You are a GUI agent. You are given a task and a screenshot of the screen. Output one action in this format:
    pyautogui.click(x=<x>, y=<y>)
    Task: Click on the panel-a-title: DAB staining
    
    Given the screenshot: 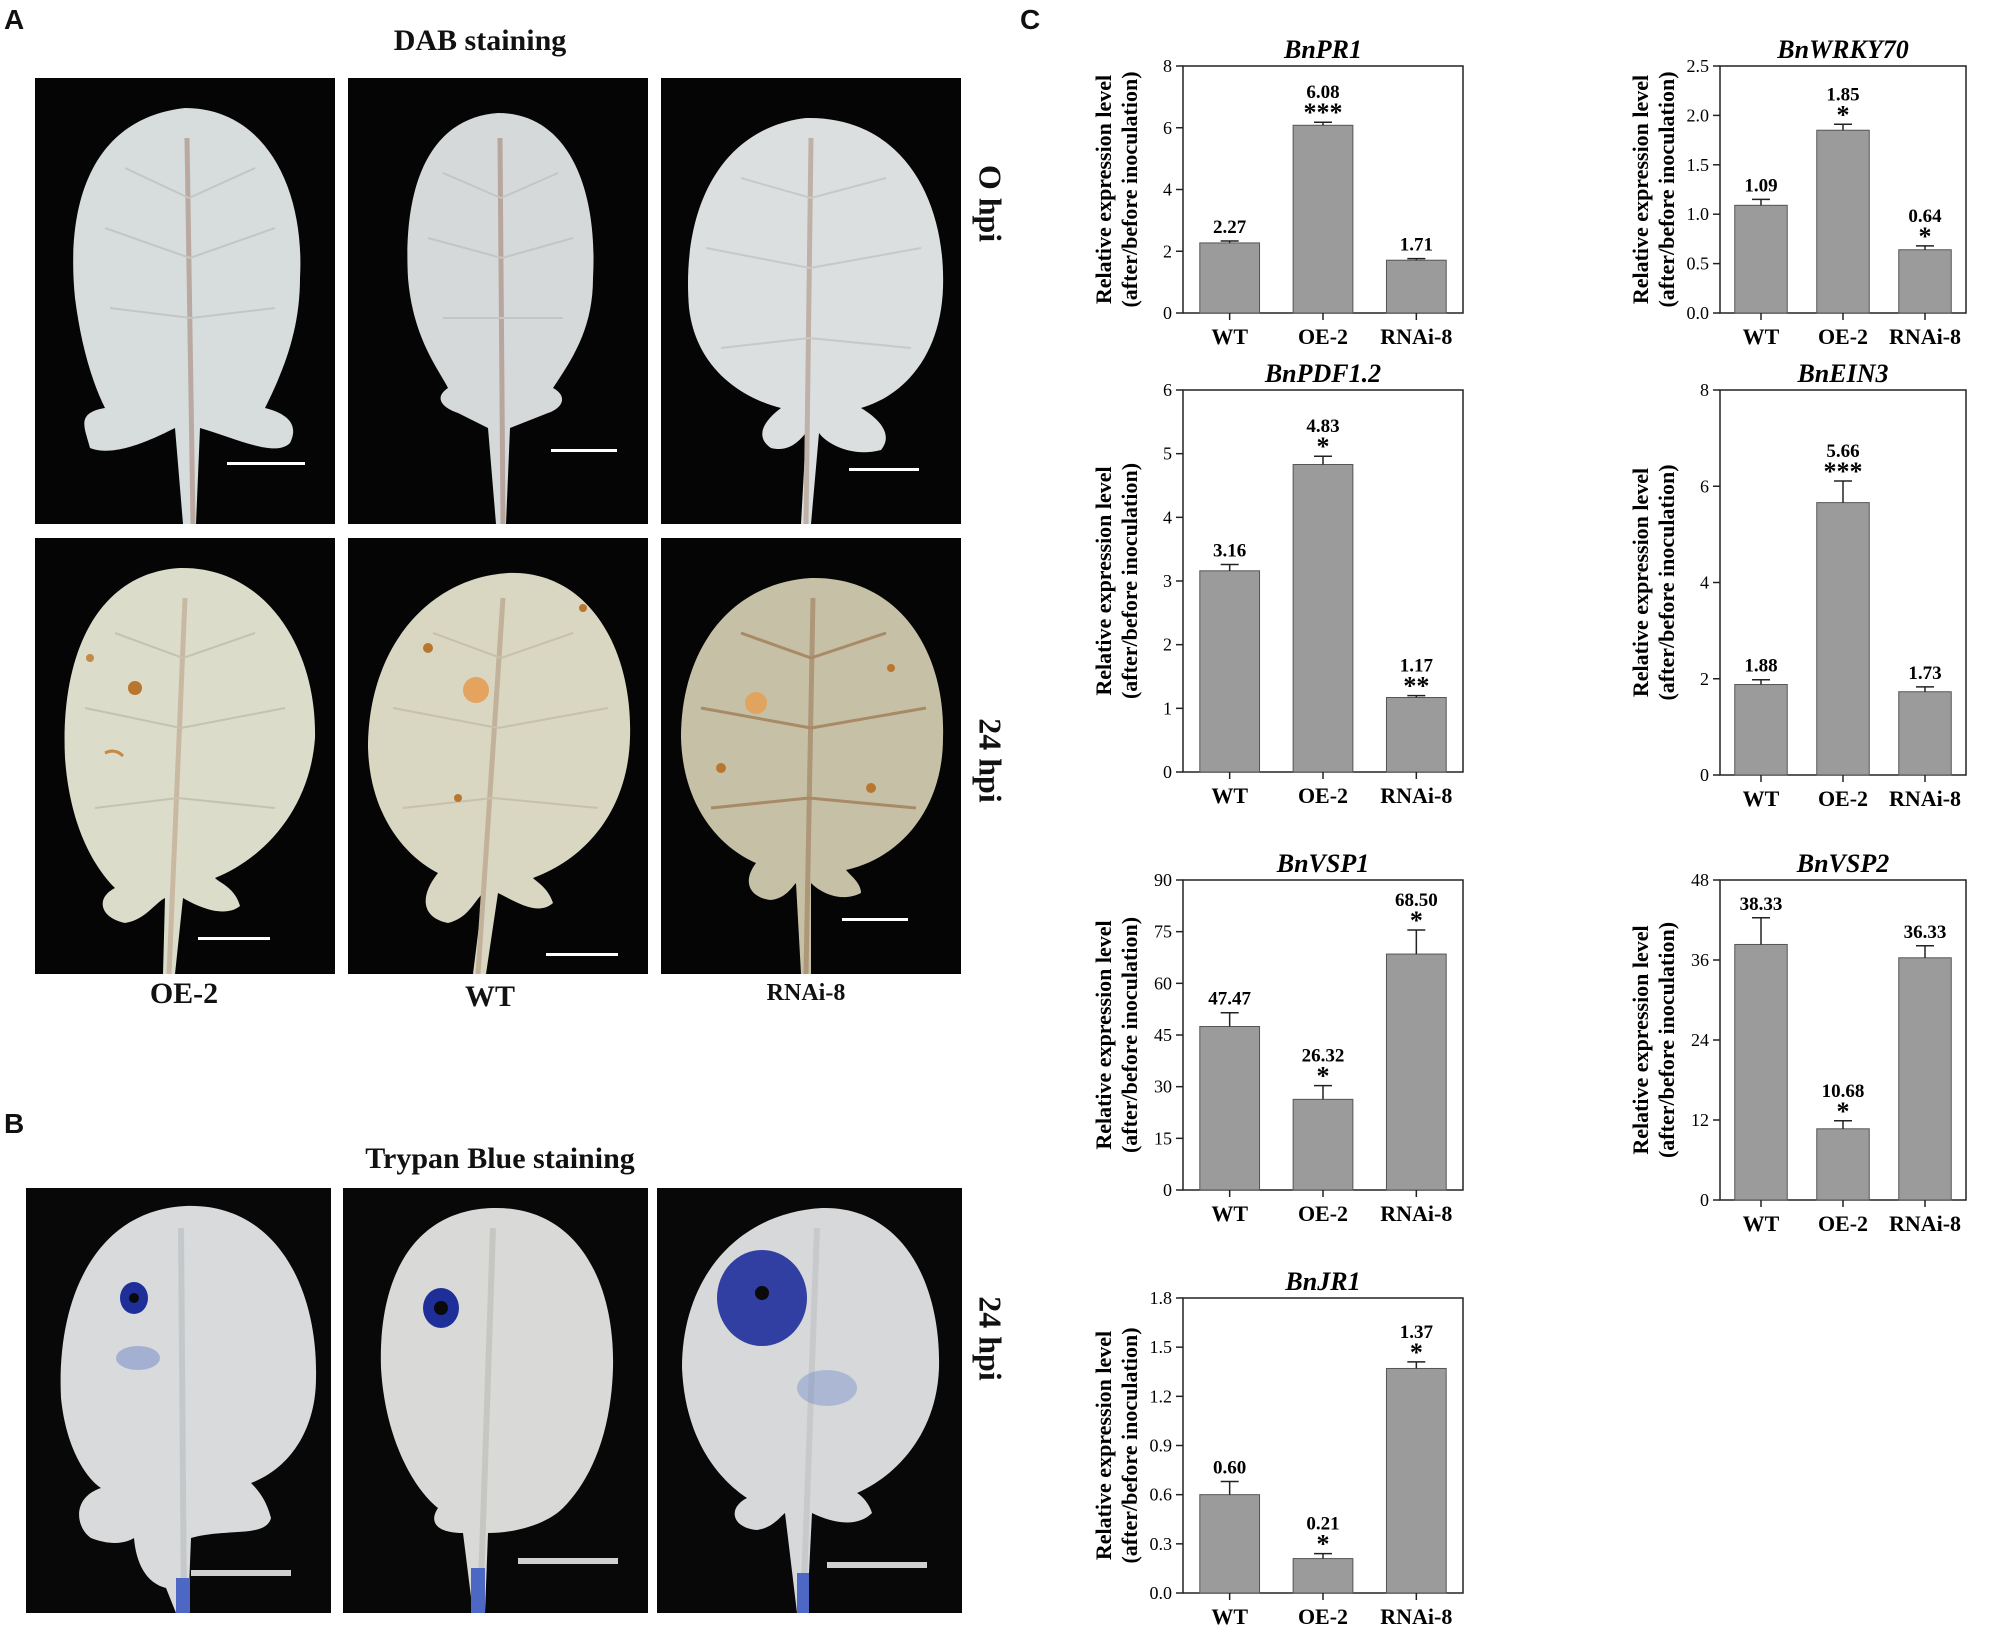 What is the action you would take?
    pyautogui.click(x=480, y=40)
    